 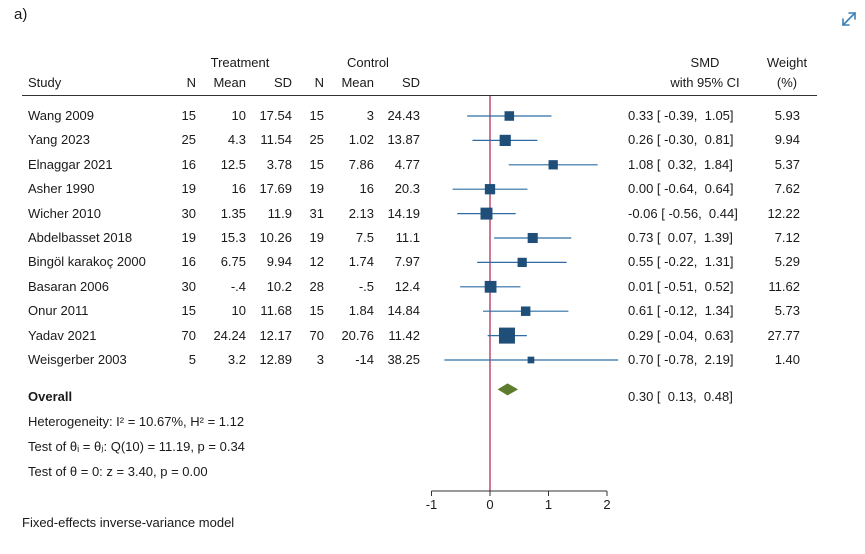 I want to click on cell-sd-t: 17.69, so click(x=275, y=189).